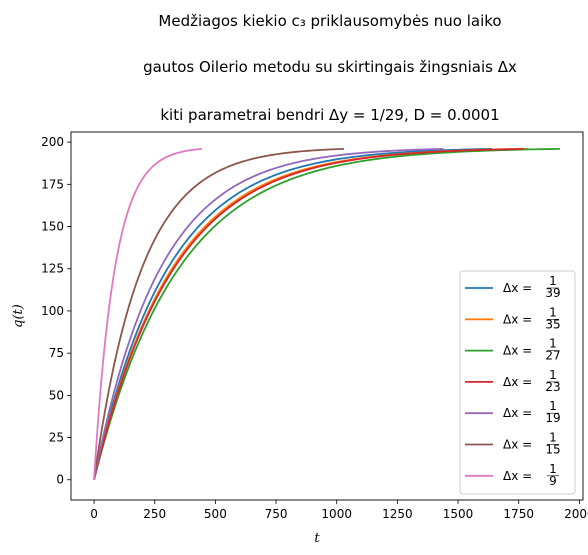  What do you see at coordinates (56, 438) in the screenshot?
I see `y-tick-label: 25` at bounding box center [56, 438].